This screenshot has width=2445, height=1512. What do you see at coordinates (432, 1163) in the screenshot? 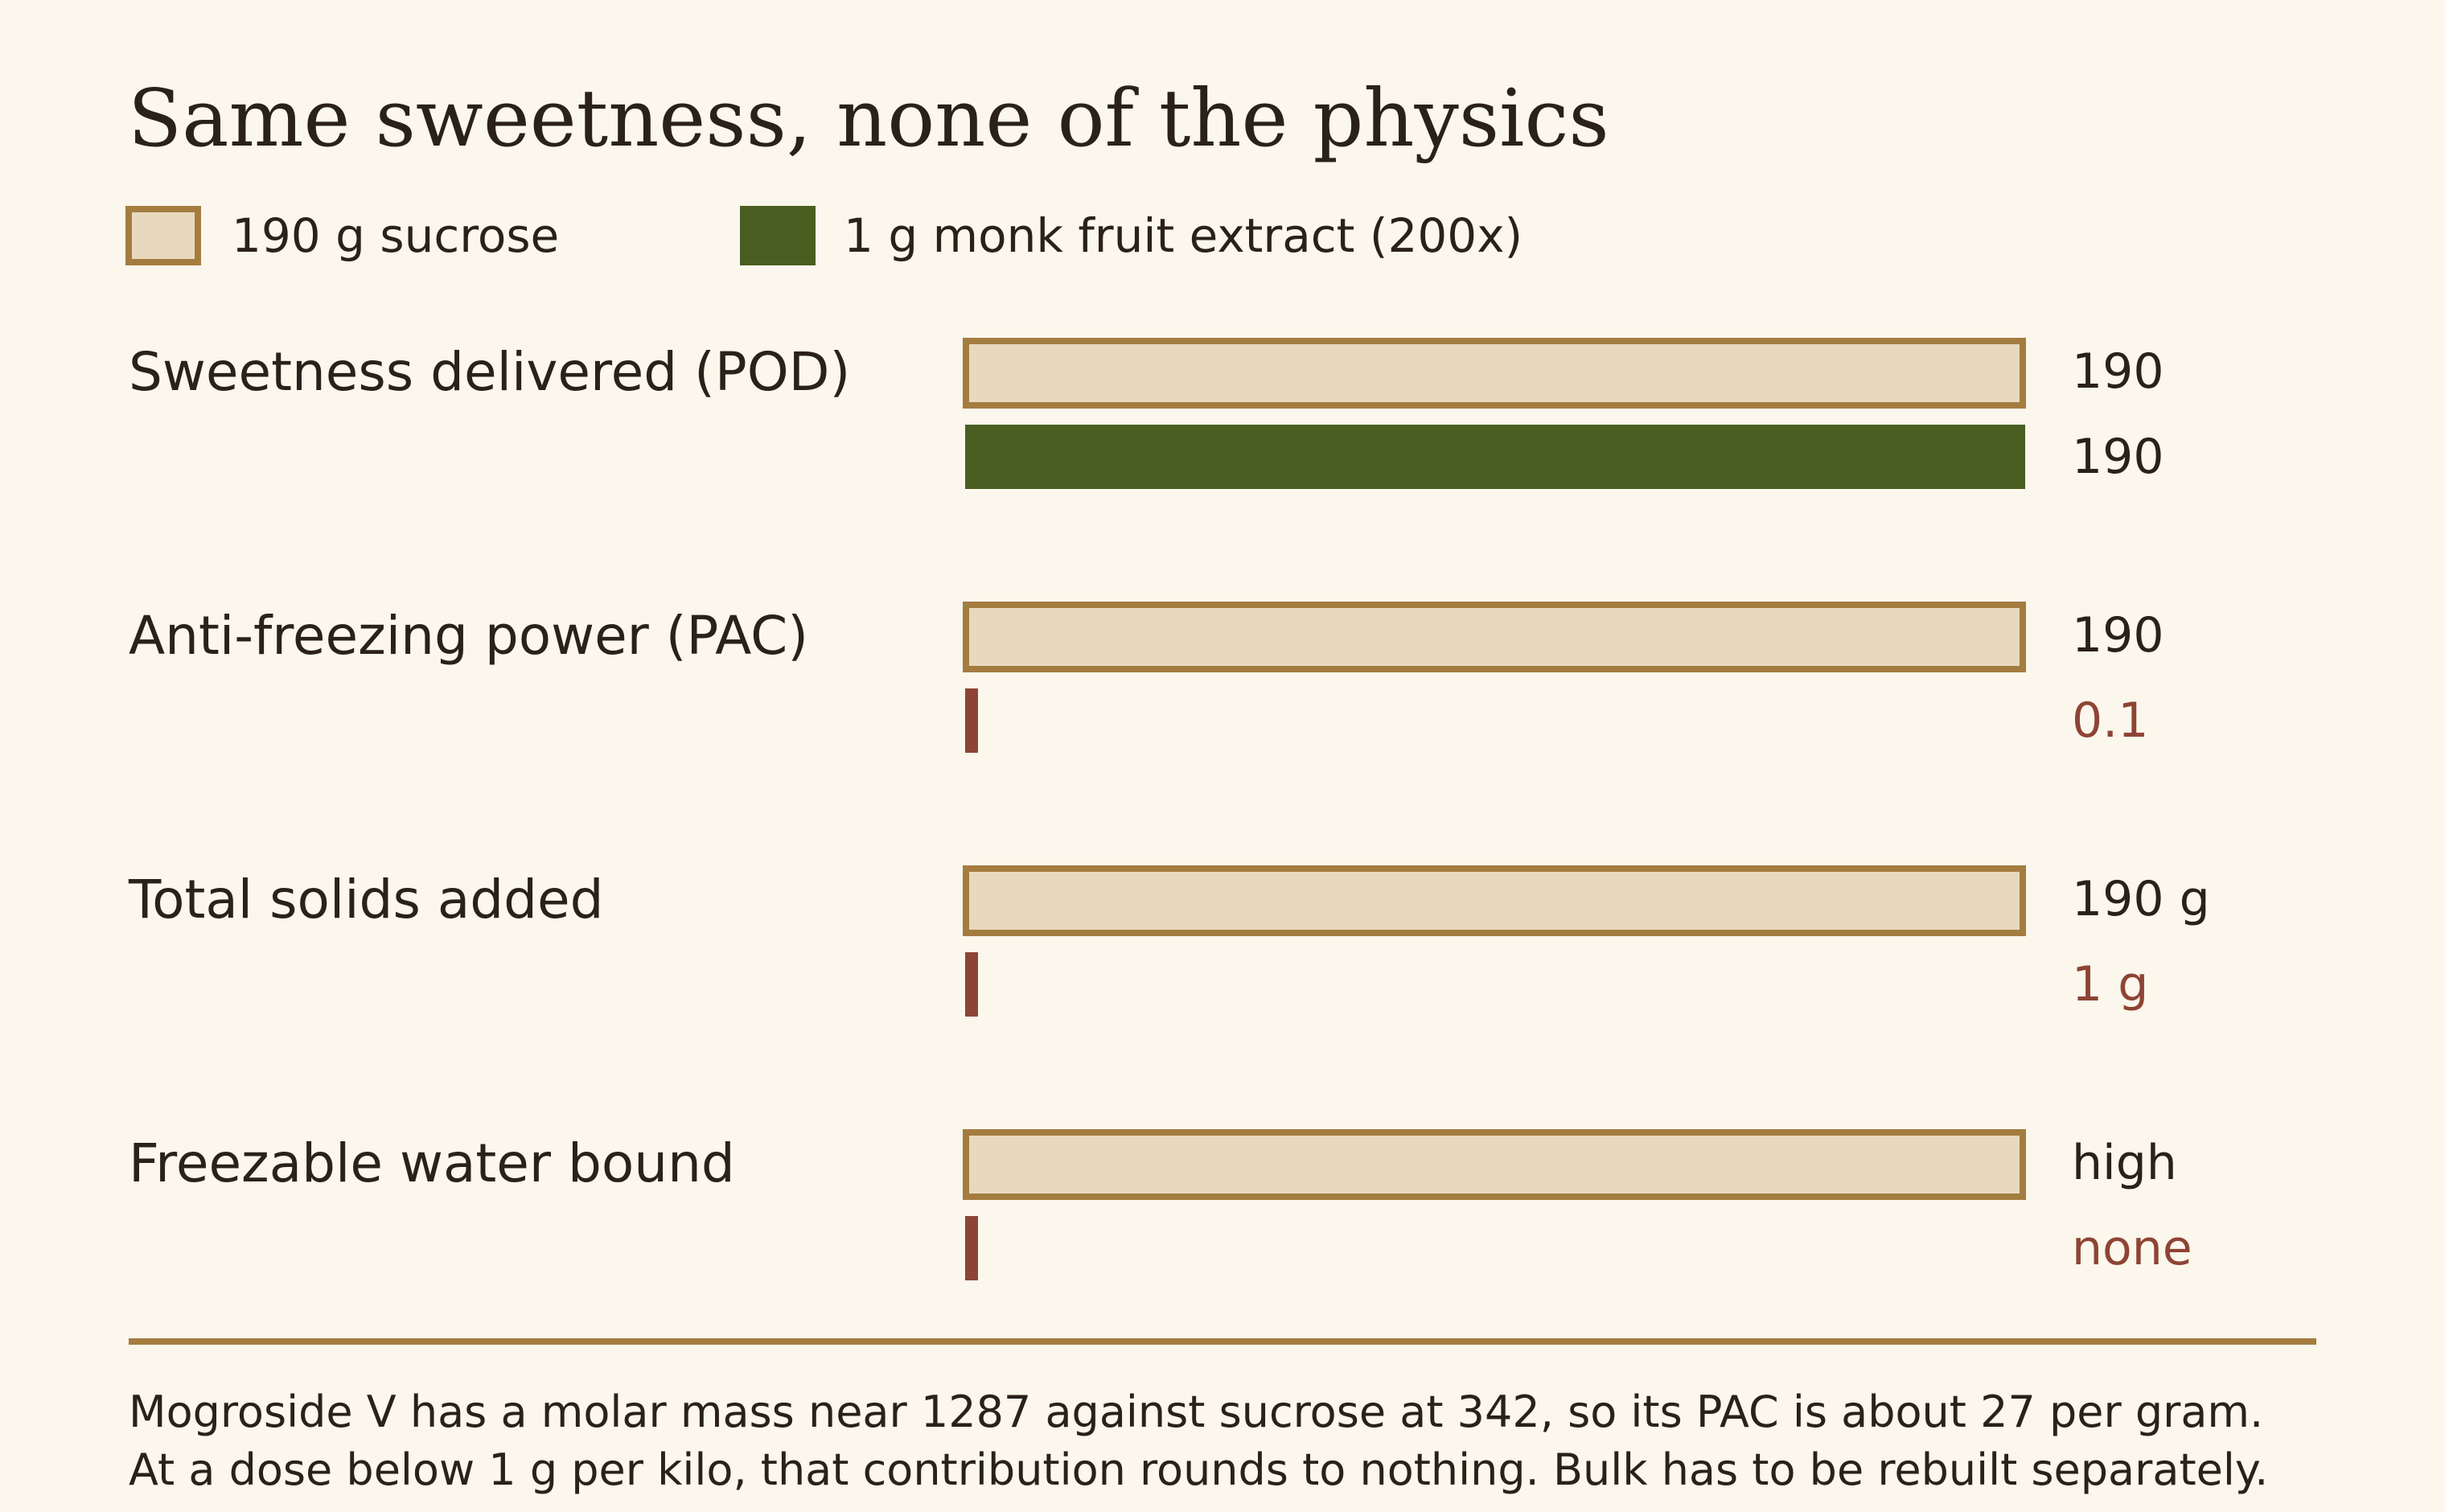
I see `row-label-freezable-water-bound: Freezable water bound` at bounding box center [432, 1163].